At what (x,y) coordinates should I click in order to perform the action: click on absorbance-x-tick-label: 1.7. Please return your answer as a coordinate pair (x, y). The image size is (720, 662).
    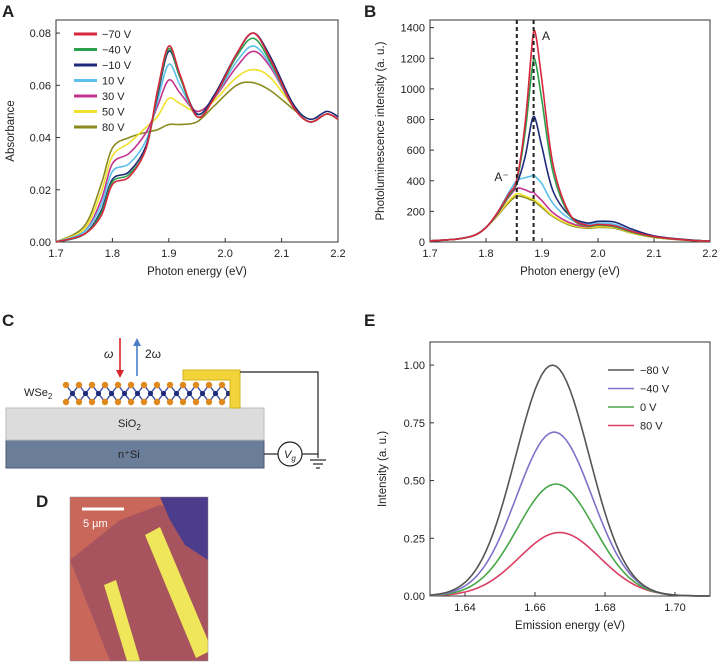
    Looking at the image, I should click on (55, 254).